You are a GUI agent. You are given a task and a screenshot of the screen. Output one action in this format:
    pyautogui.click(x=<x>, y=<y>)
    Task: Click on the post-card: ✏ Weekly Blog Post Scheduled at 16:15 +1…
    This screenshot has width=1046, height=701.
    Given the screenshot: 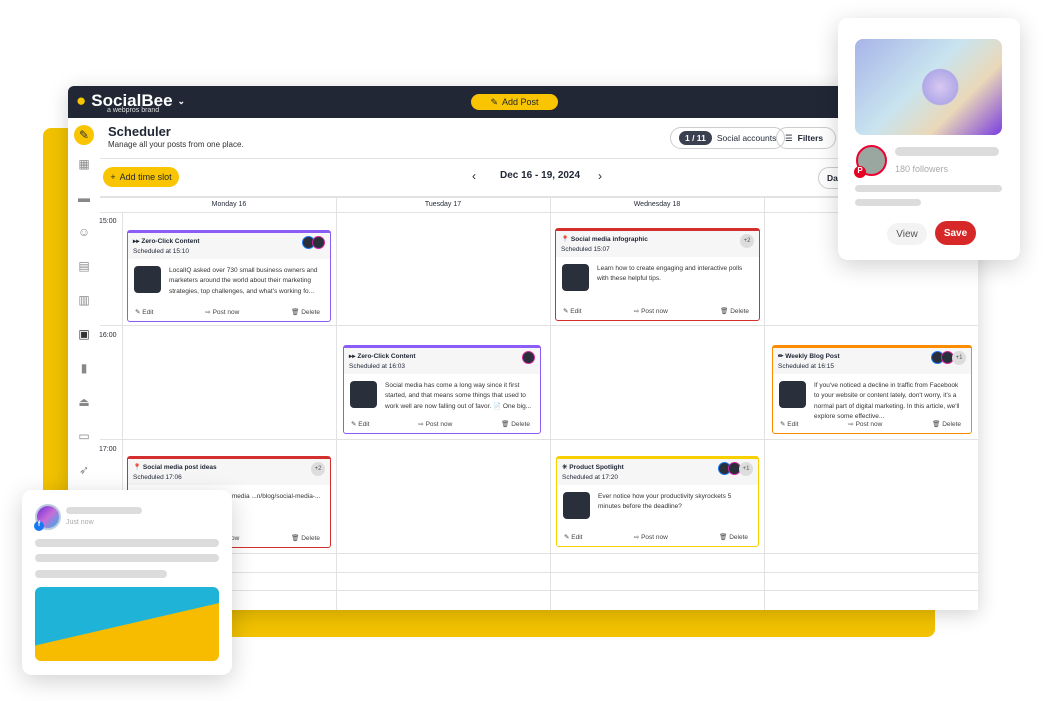 What is the action you would take?
    pyautogui.click(x=872, y=389)
    